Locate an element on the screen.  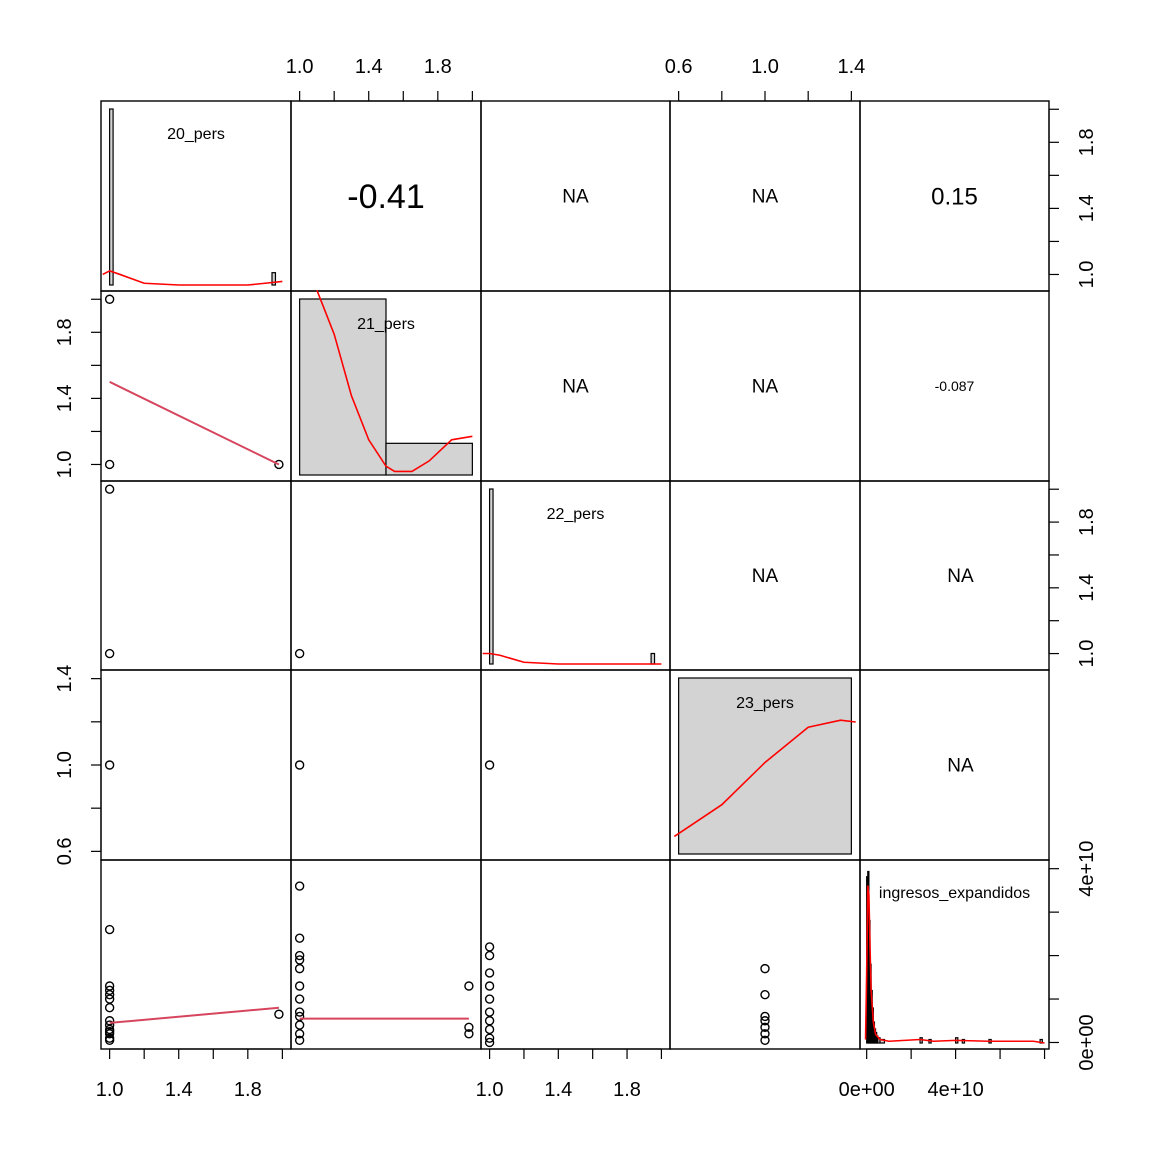
variable-label-22_pers: 22_pers is located at coordinates (576, 514).